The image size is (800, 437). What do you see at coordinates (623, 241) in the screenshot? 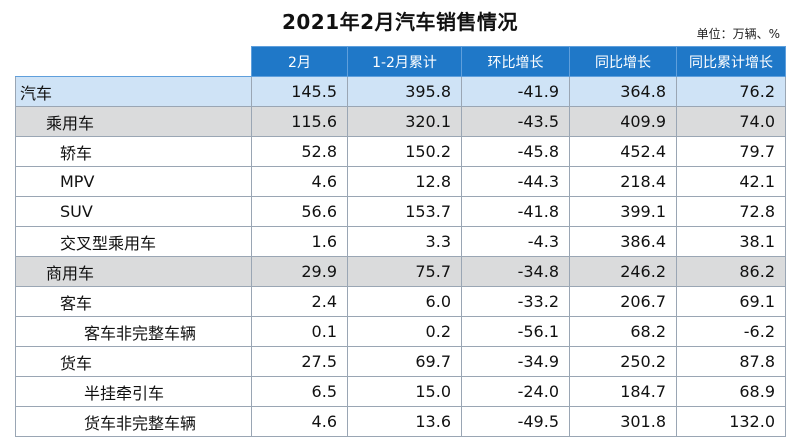
I see `cell-value: 386.4` at bounding box center [623, 241].